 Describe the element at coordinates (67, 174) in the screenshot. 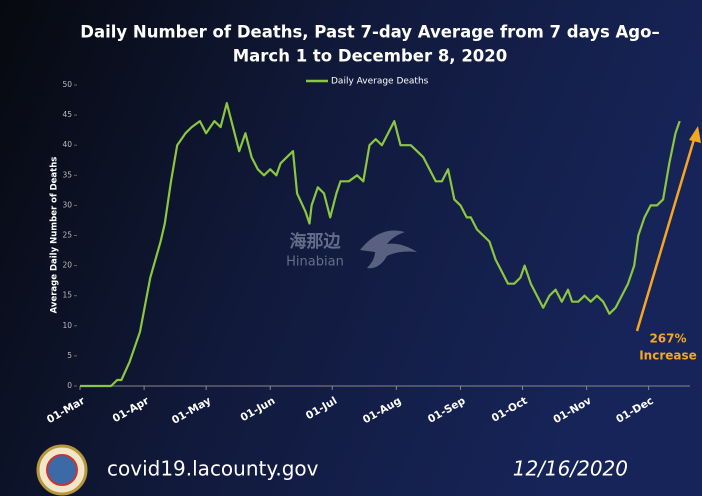

I see `y-tick-label: 35` at that location.